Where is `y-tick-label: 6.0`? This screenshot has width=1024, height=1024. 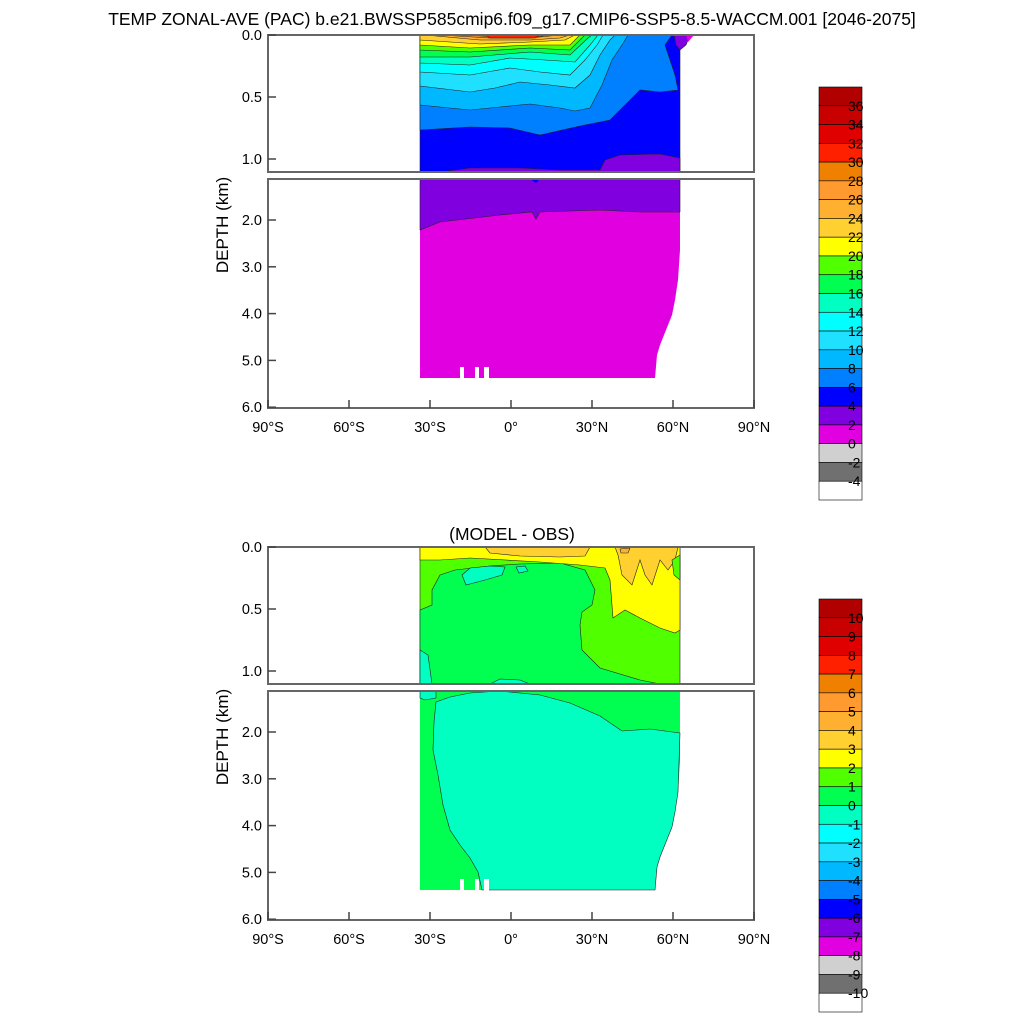
y-tick-label: 6.0 is located at coordinates (252, 920).